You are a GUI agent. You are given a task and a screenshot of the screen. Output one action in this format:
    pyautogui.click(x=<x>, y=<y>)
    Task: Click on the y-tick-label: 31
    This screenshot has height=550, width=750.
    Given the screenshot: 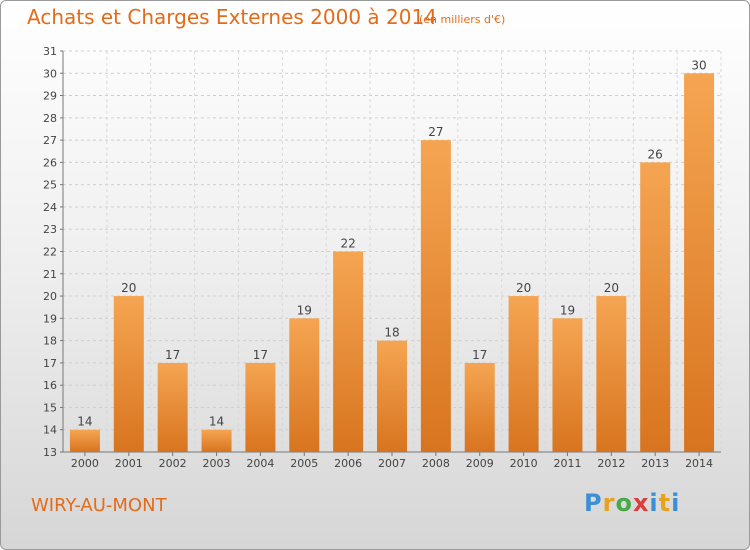 What is the action you would take?
    pyautogui.click(x=50, y=51)
    